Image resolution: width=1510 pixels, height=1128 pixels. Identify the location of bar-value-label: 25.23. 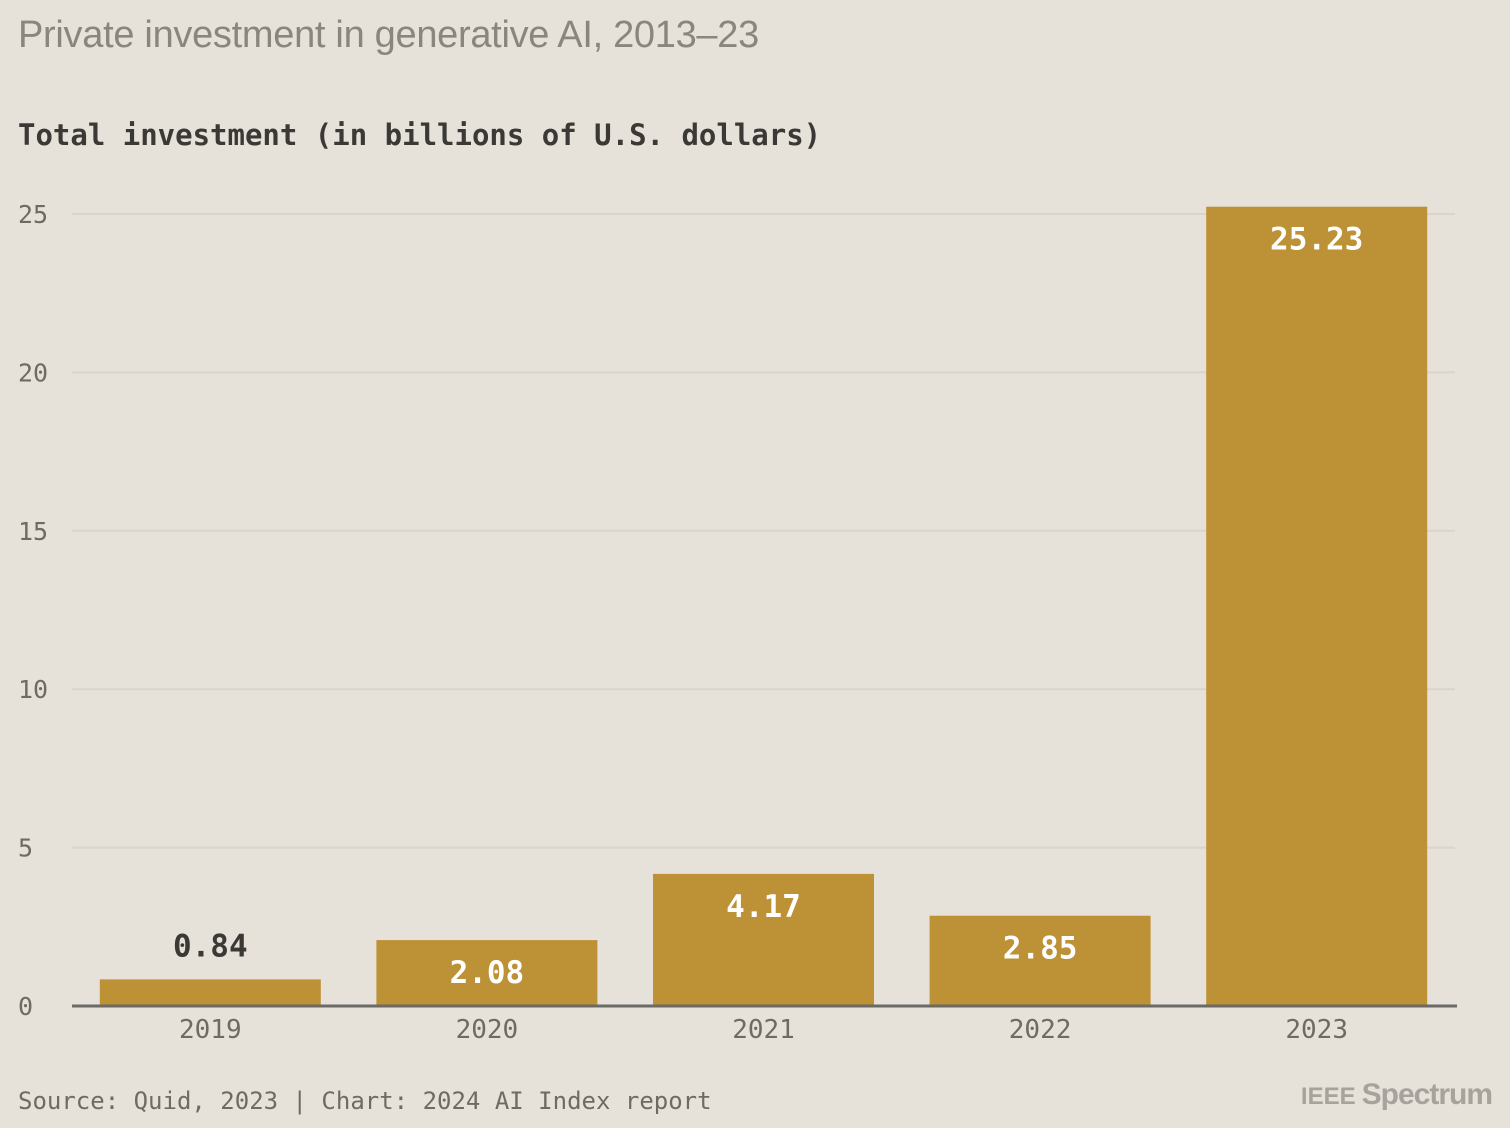
(1316, 240).